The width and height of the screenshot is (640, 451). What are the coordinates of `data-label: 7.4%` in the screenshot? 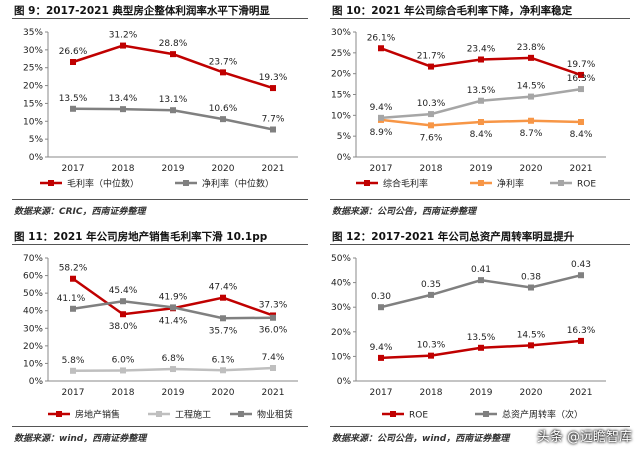 It's located at (273, 358).